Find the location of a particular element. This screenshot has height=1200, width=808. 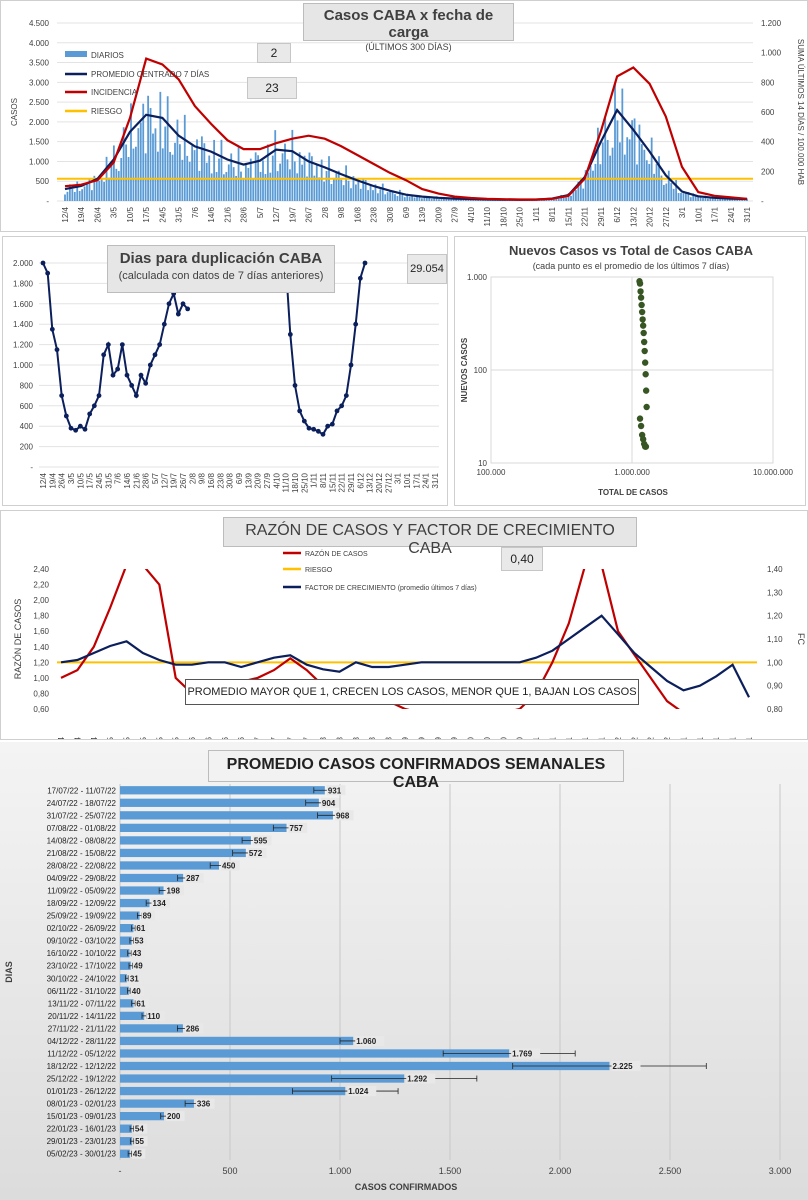

p1-x-tick-label: 31/1 is located at coordinates (747, 214).